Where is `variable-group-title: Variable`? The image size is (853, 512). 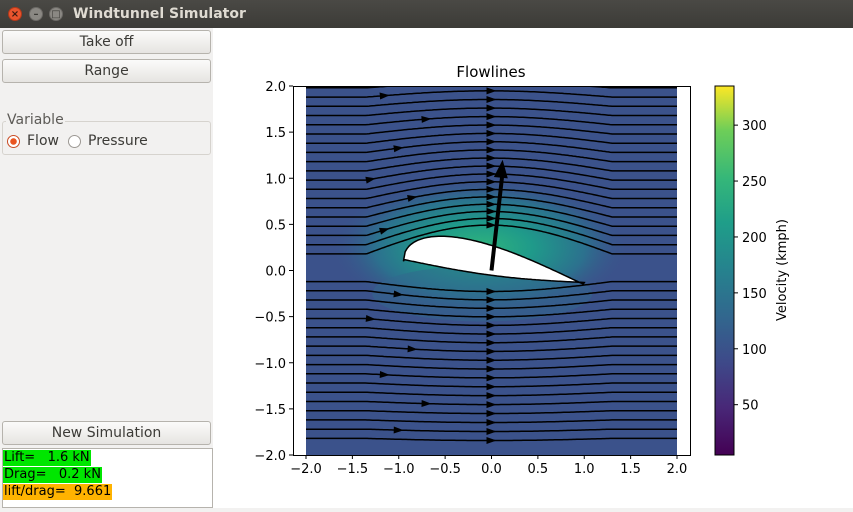
variable-group-title: Variable is located at coordinates (35, 120).